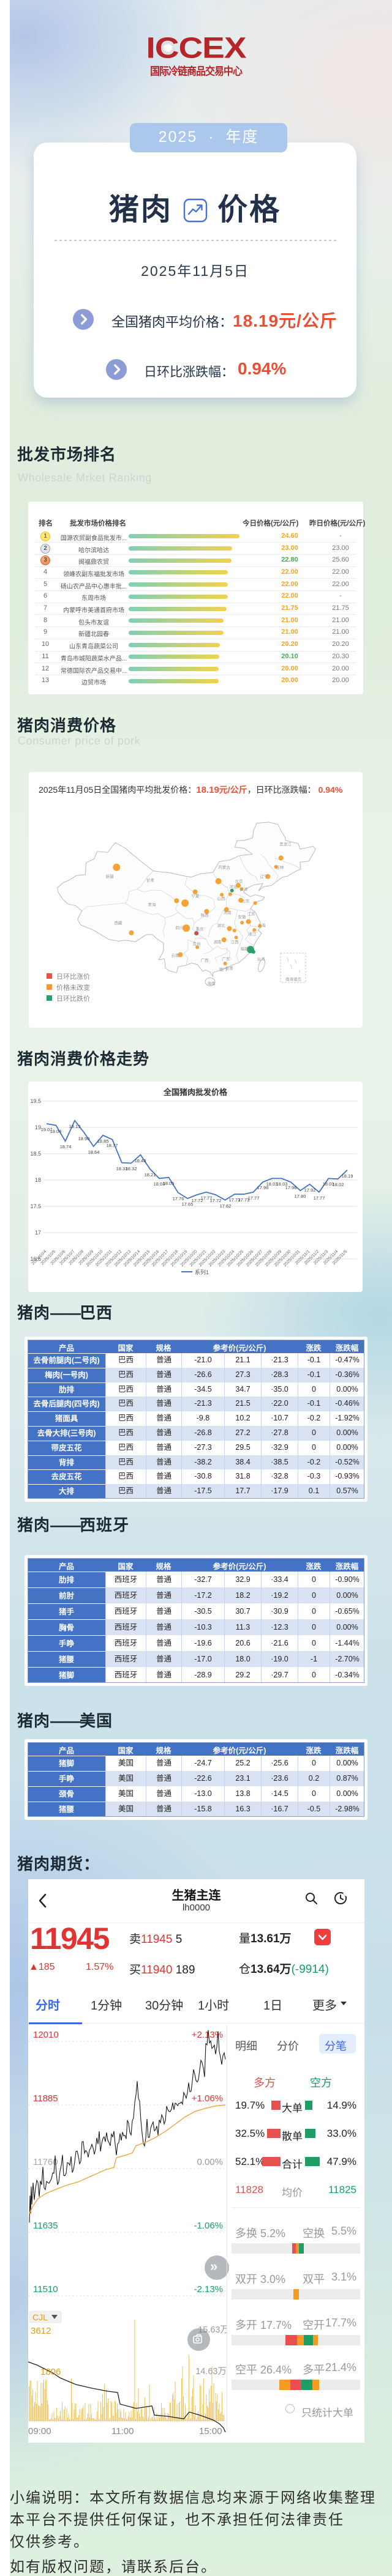 The height and width of the screenshot is (2576, 392). Describe the element at coordinates (140, 1161) in the screenshot. I see `svg-text: 18.48` at that location.